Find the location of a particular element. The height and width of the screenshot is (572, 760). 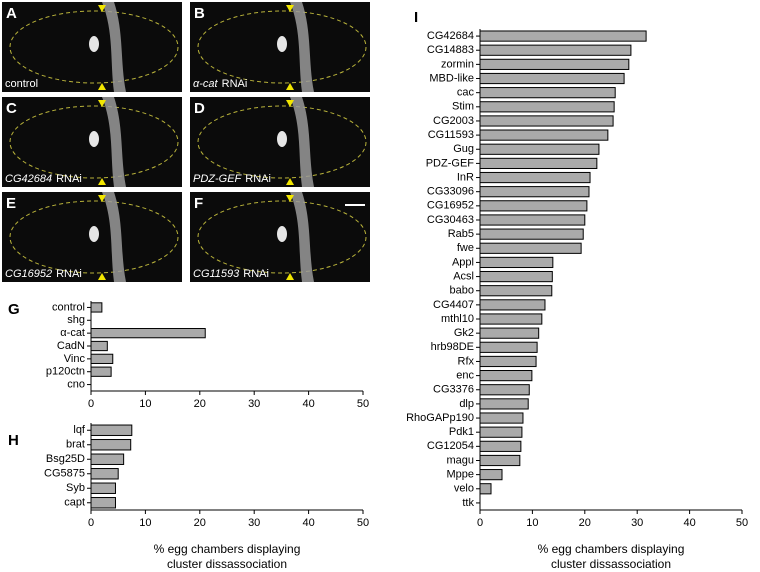

image-panel: D PDZ-GEF RNAi is located at coordinates (280, 142).